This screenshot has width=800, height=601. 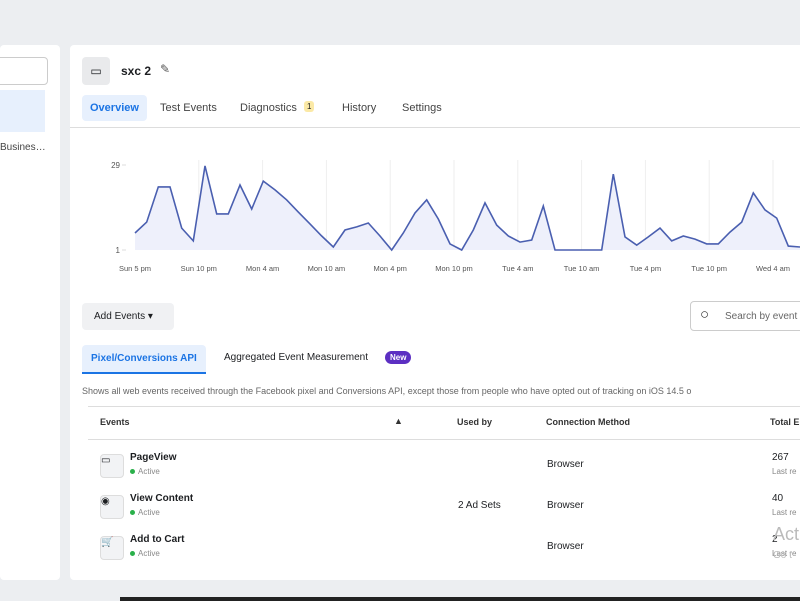 What do you see at coordinates (782, 555) in the screenshot?
I see `watermark: Go t` at bounding box center [782, 555].